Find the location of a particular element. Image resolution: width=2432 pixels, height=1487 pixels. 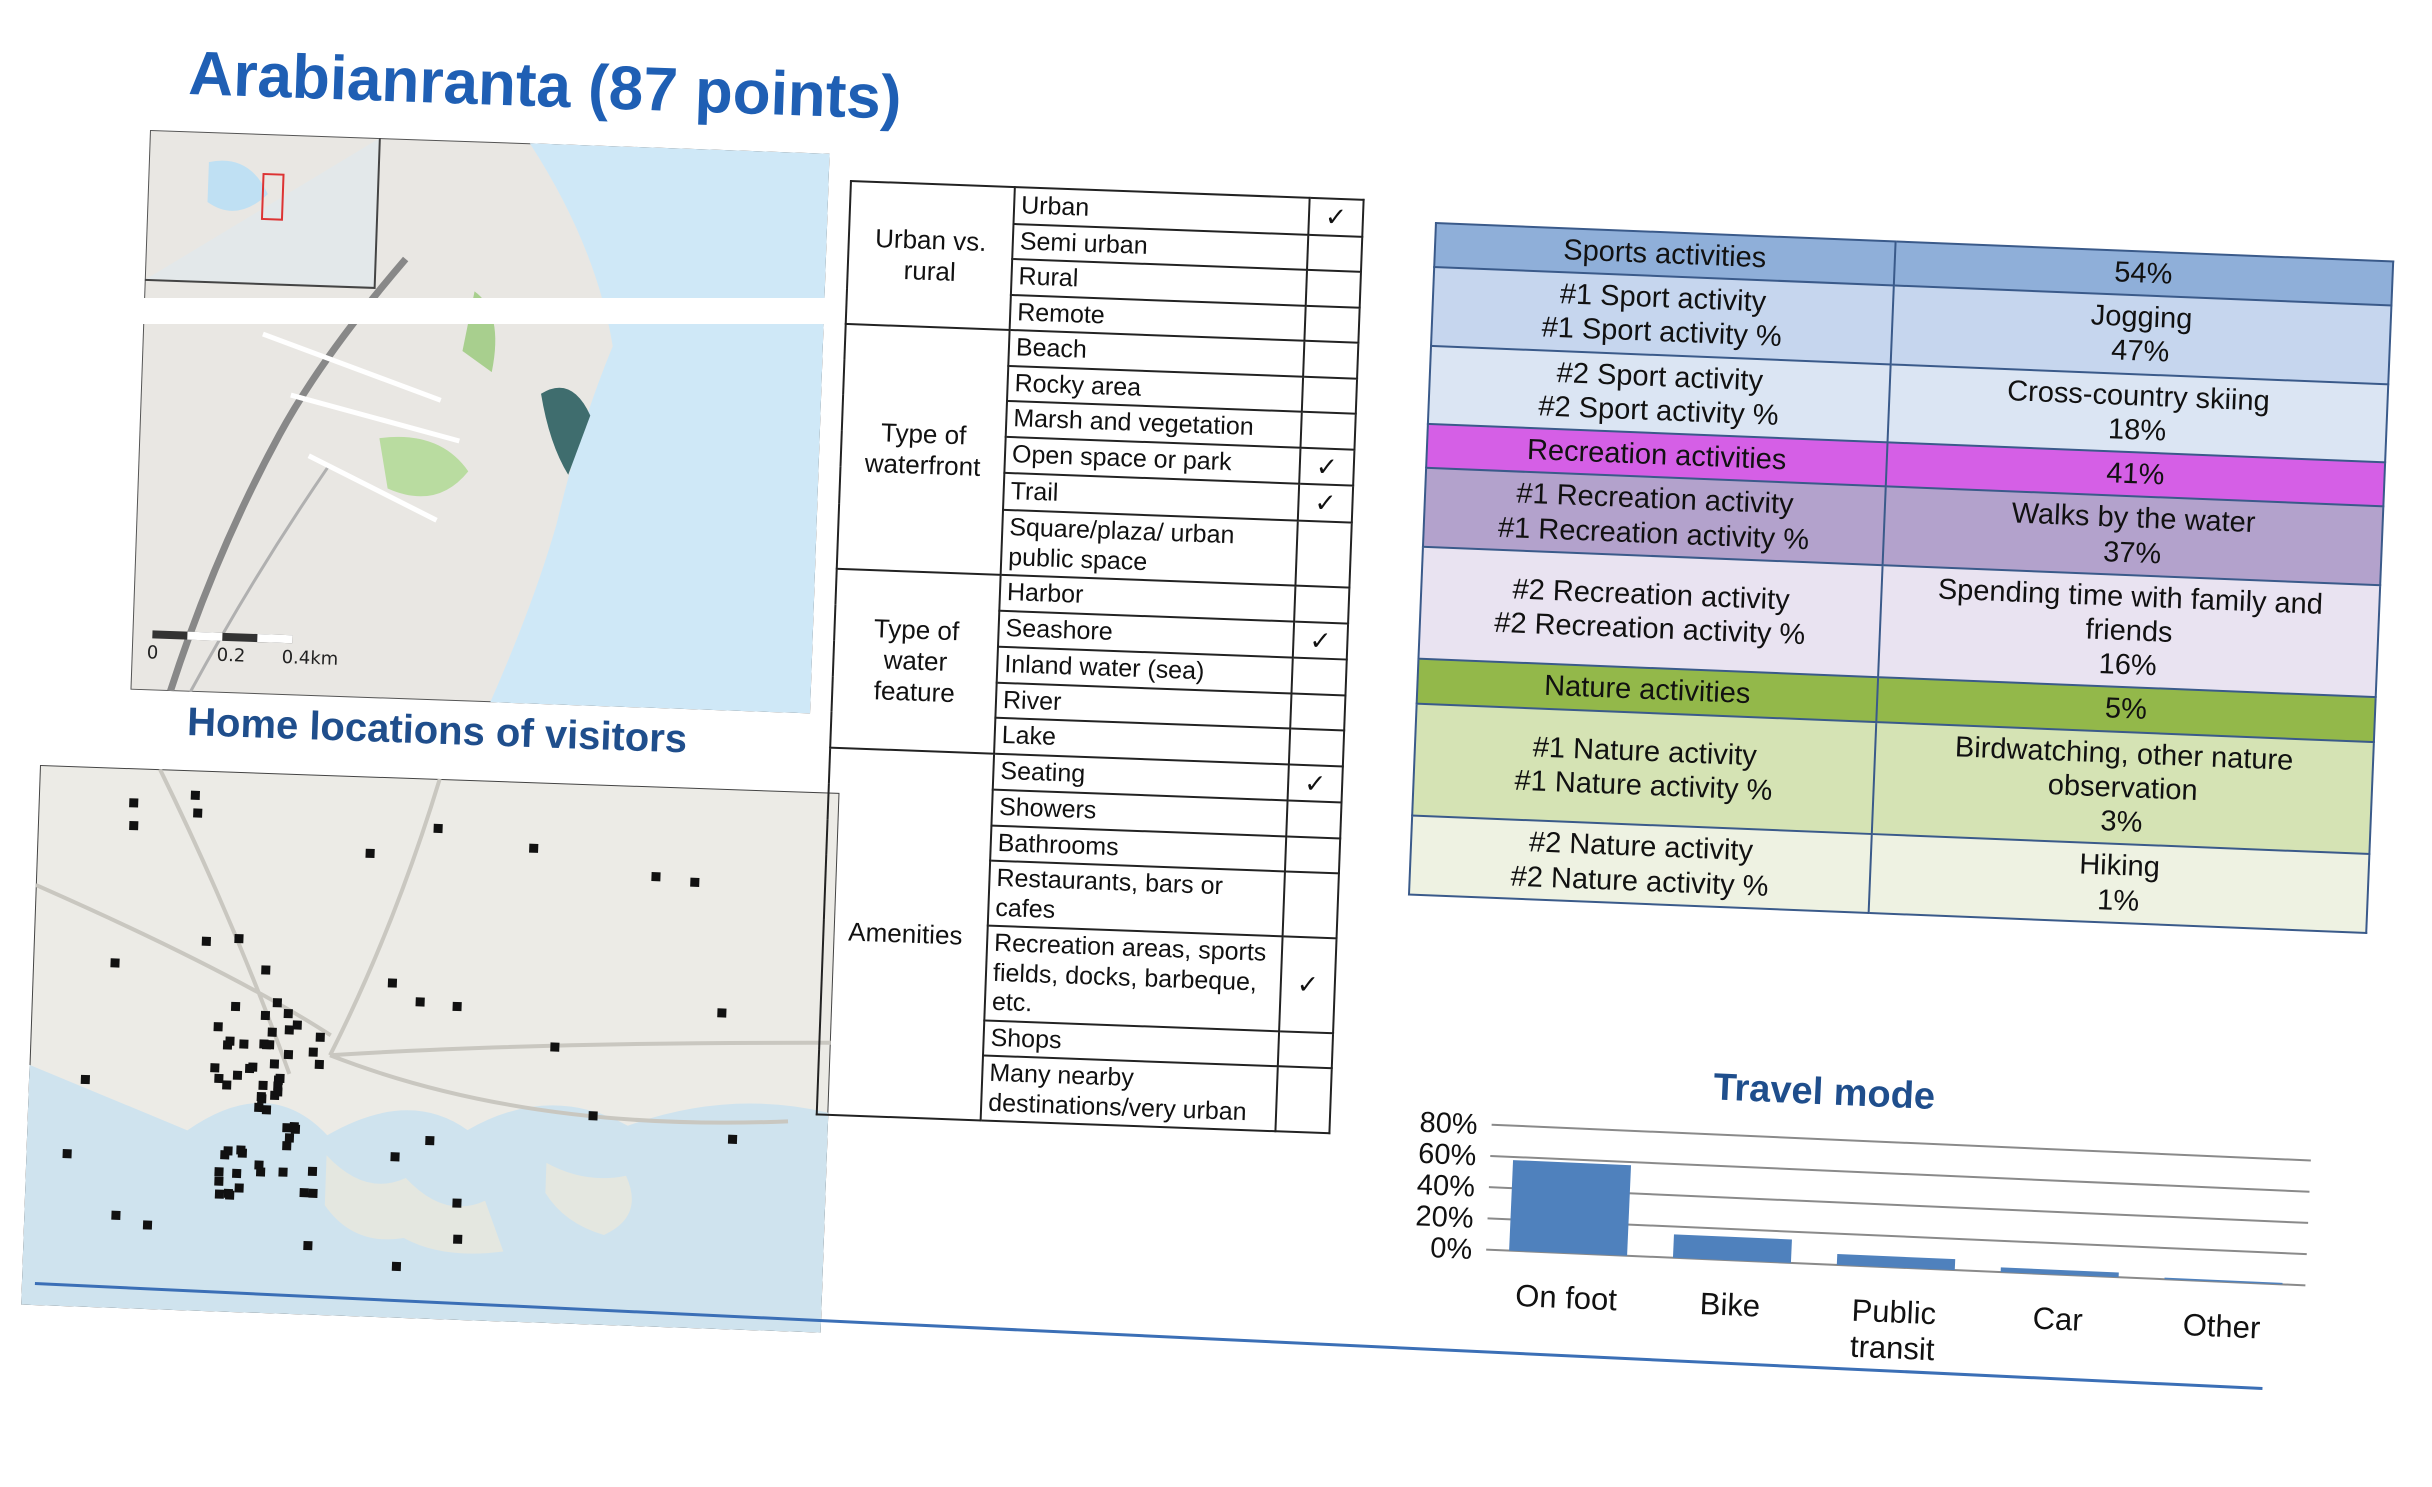

bar-bike is located at coordinates (1732, 1248).